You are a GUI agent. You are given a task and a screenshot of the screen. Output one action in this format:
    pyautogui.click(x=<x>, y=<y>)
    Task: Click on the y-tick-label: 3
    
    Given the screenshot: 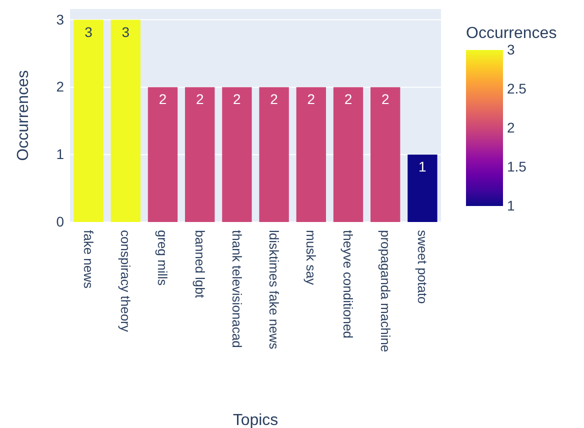 What is the action you would take?
    pyautogui.click(x=60, y=19)
    